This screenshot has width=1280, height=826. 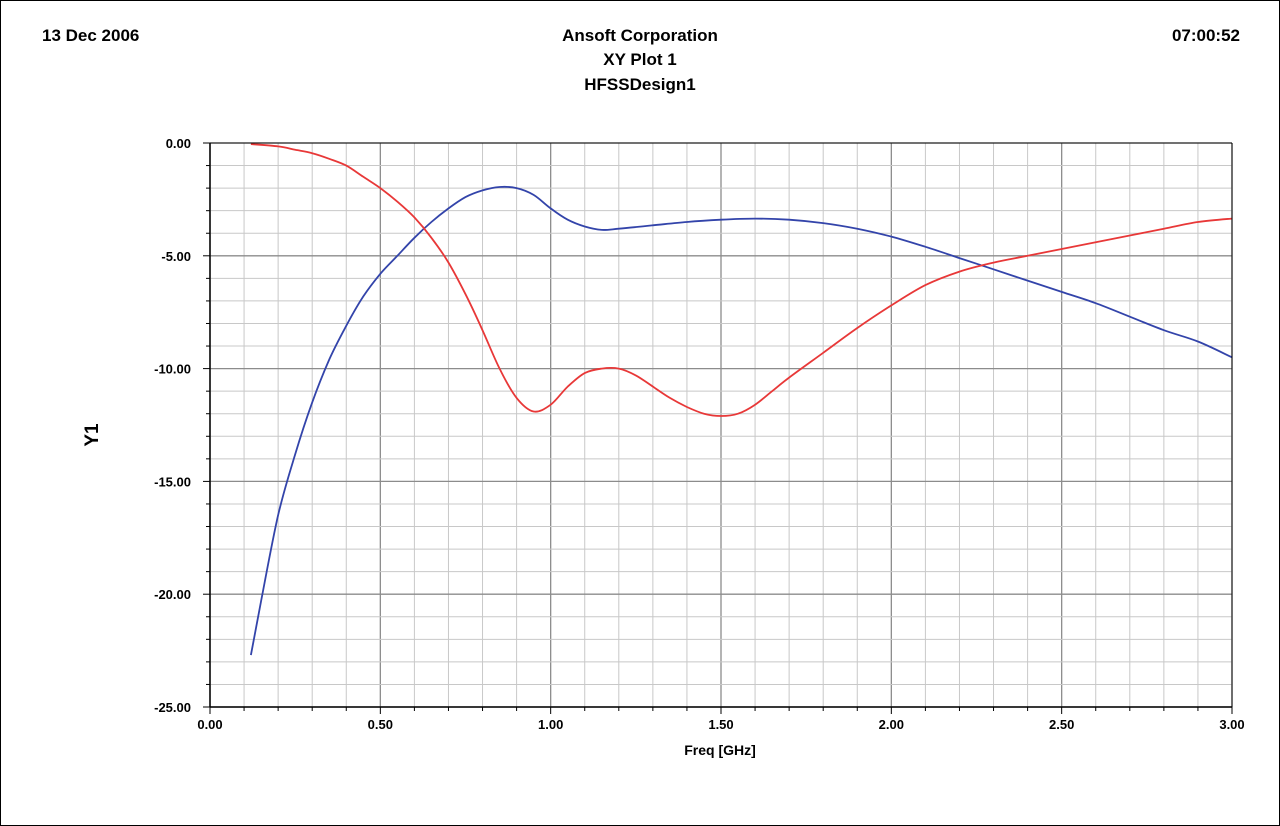 I want to click on x-tick-label: 1.50, so click(x=720, y=724).